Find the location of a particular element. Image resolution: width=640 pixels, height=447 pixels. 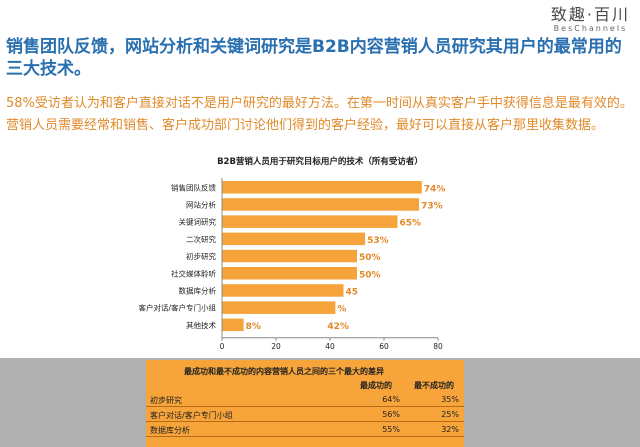

category-label: 客户对话/客户专门小组 is located at coordinates (177, 308).